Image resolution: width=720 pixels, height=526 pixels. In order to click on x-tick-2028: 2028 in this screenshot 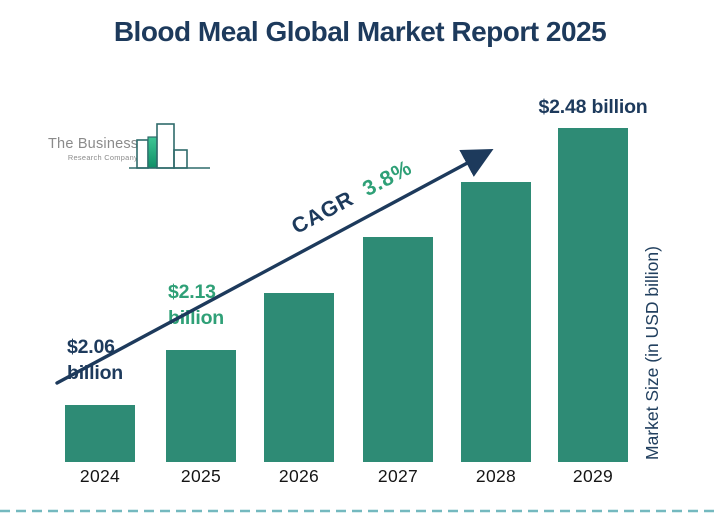, I will do `click(496, 476)`.